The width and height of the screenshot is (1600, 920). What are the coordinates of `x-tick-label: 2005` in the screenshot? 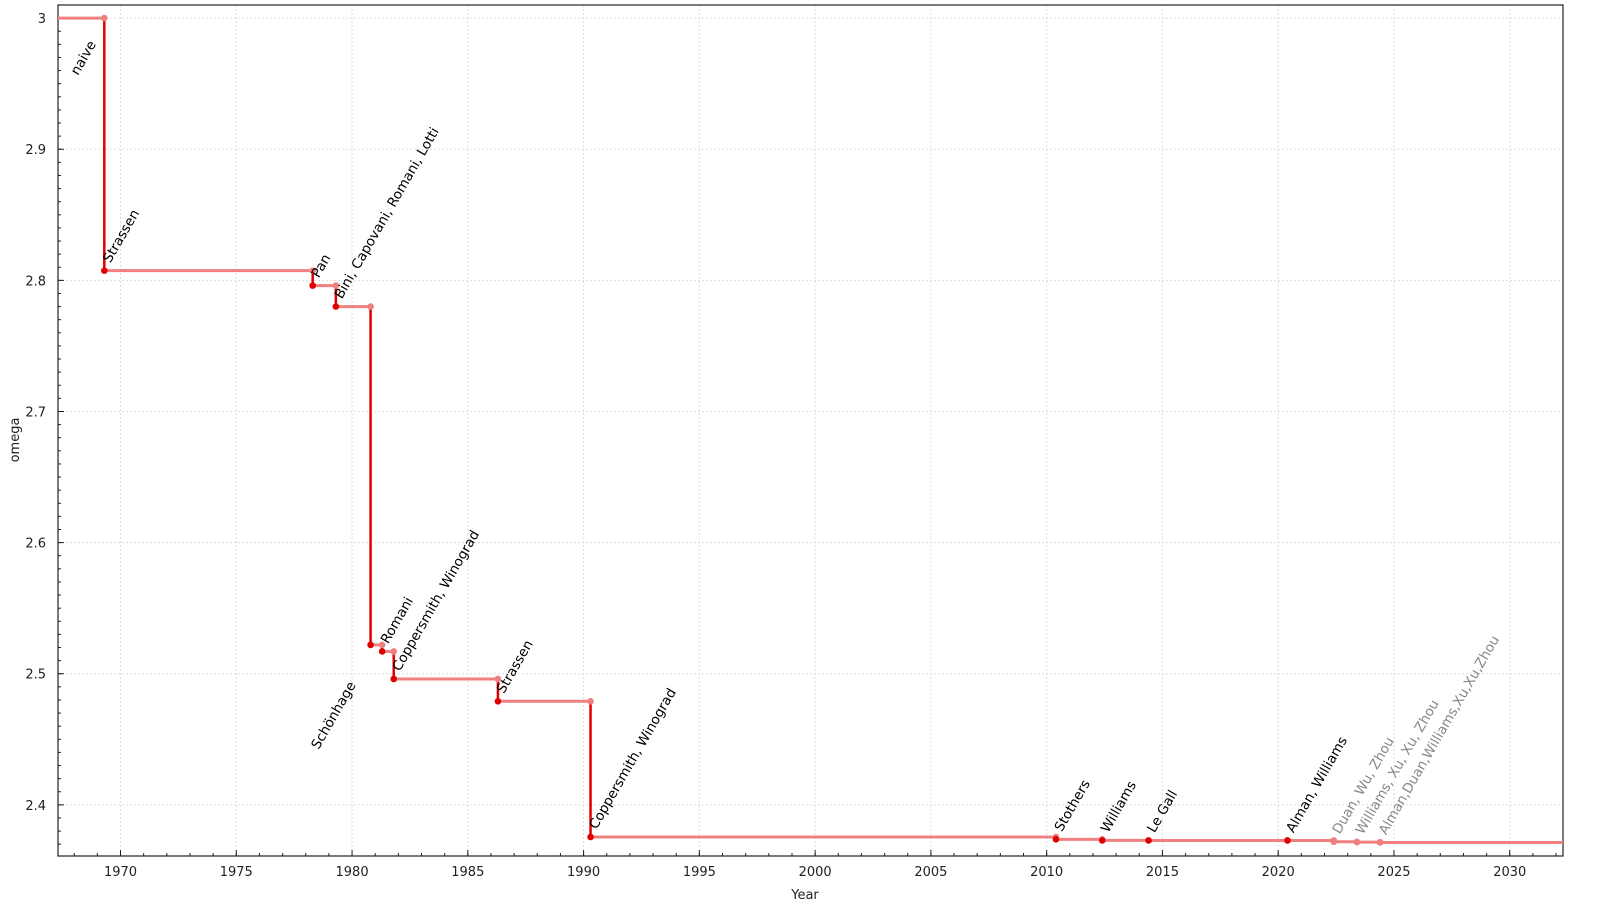 It's located at (930, 872).